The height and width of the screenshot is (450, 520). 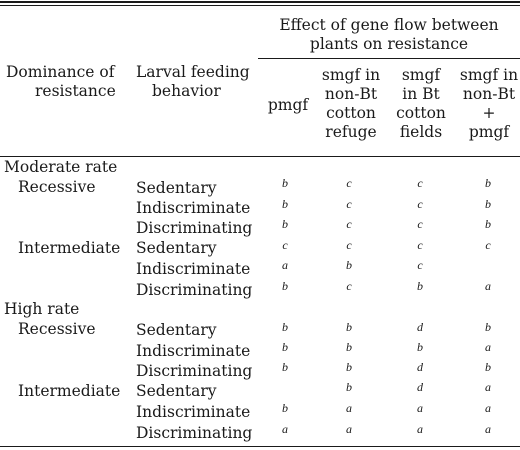 I want to click on bottom-rule, so click(x=260, y=446).